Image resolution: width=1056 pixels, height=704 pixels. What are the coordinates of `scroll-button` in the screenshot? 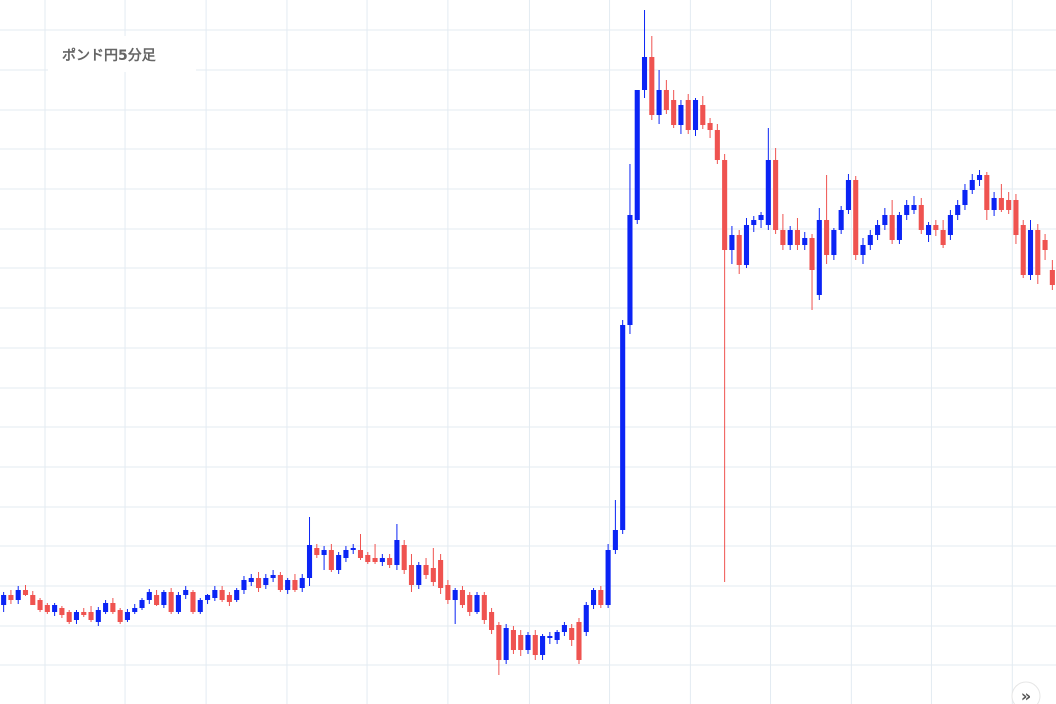 It's located at (1026, 692).